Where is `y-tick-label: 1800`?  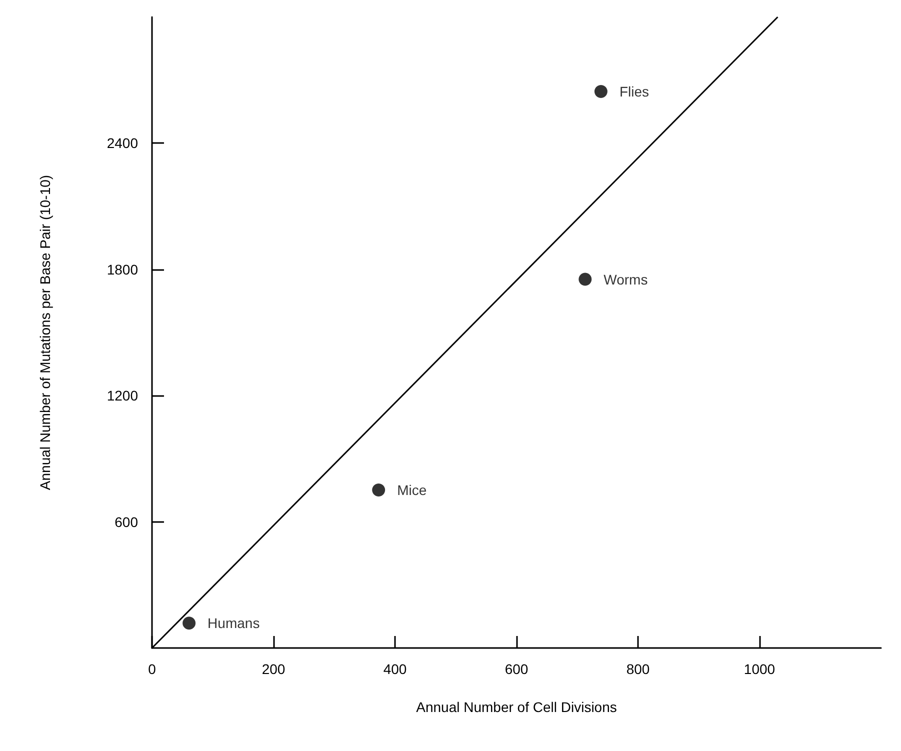 y-tick-label: 1800 is located at coordinates (122, 269).